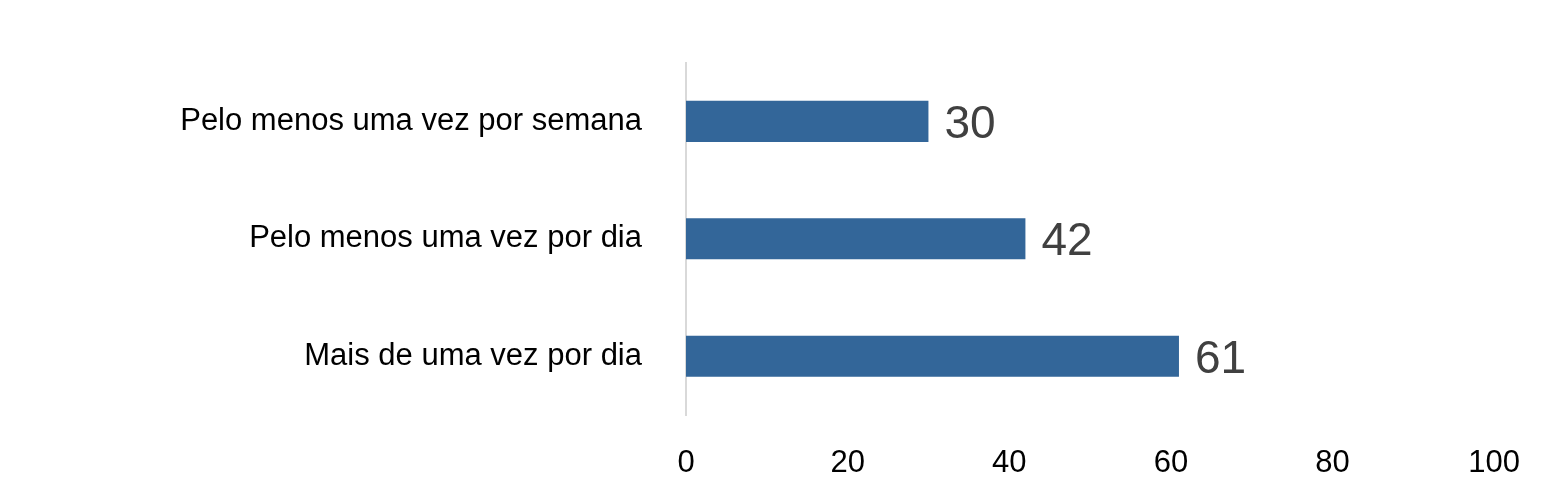 The width and height of the screenshot is (1550, 498). What do you see at coordinates (1494, 462) in the screenshot?
I see `x-tick-label: 100` at bounding box center [1494, 462].